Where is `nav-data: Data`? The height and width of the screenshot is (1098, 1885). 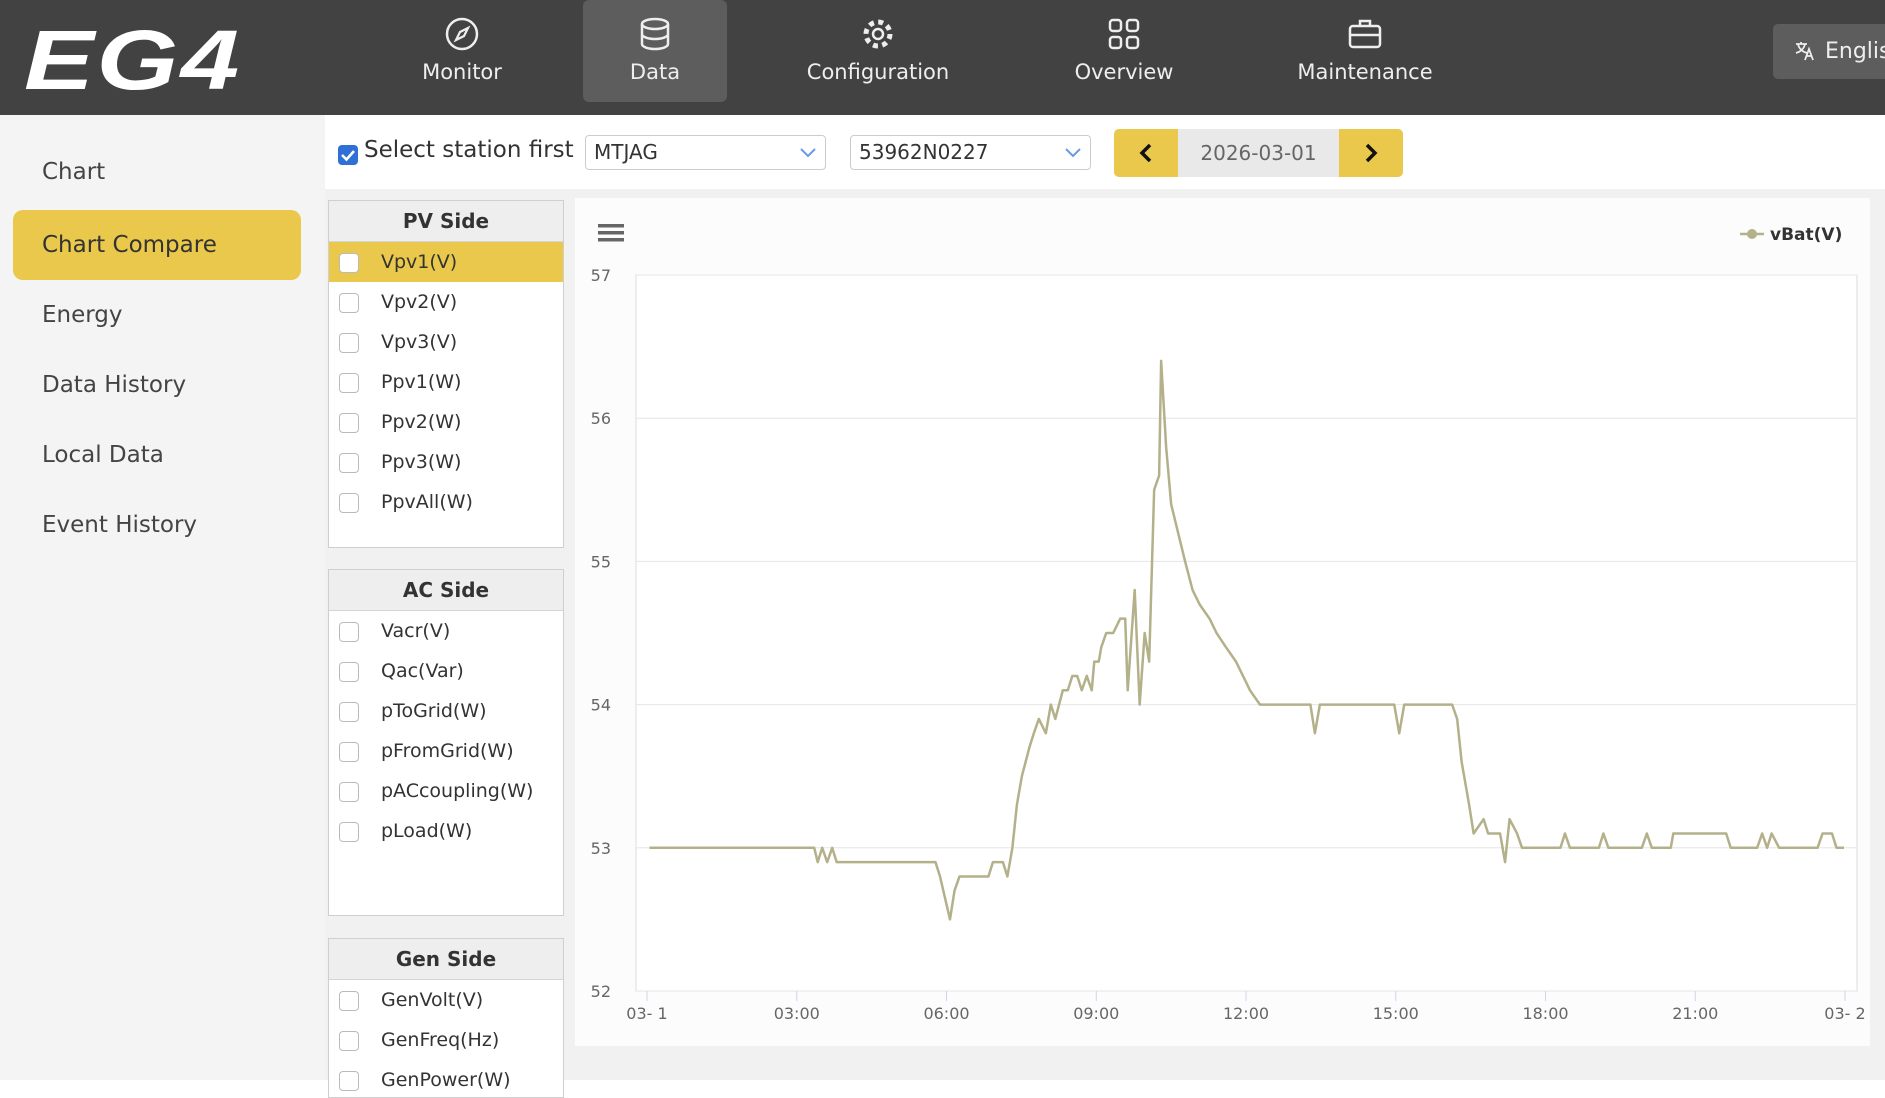 nav-data: Data is located at coordinates (655, 51).